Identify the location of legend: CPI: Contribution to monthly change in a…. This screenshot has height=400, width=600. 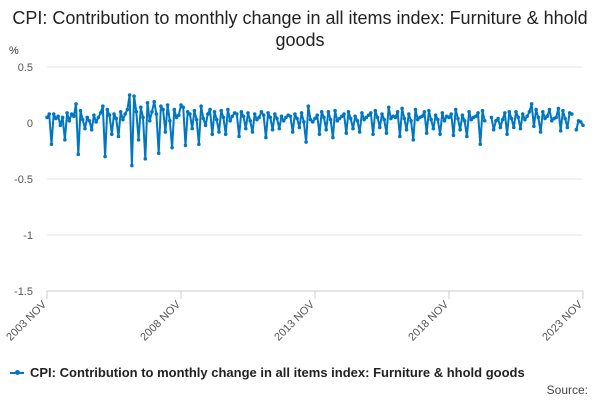
(267, 372).